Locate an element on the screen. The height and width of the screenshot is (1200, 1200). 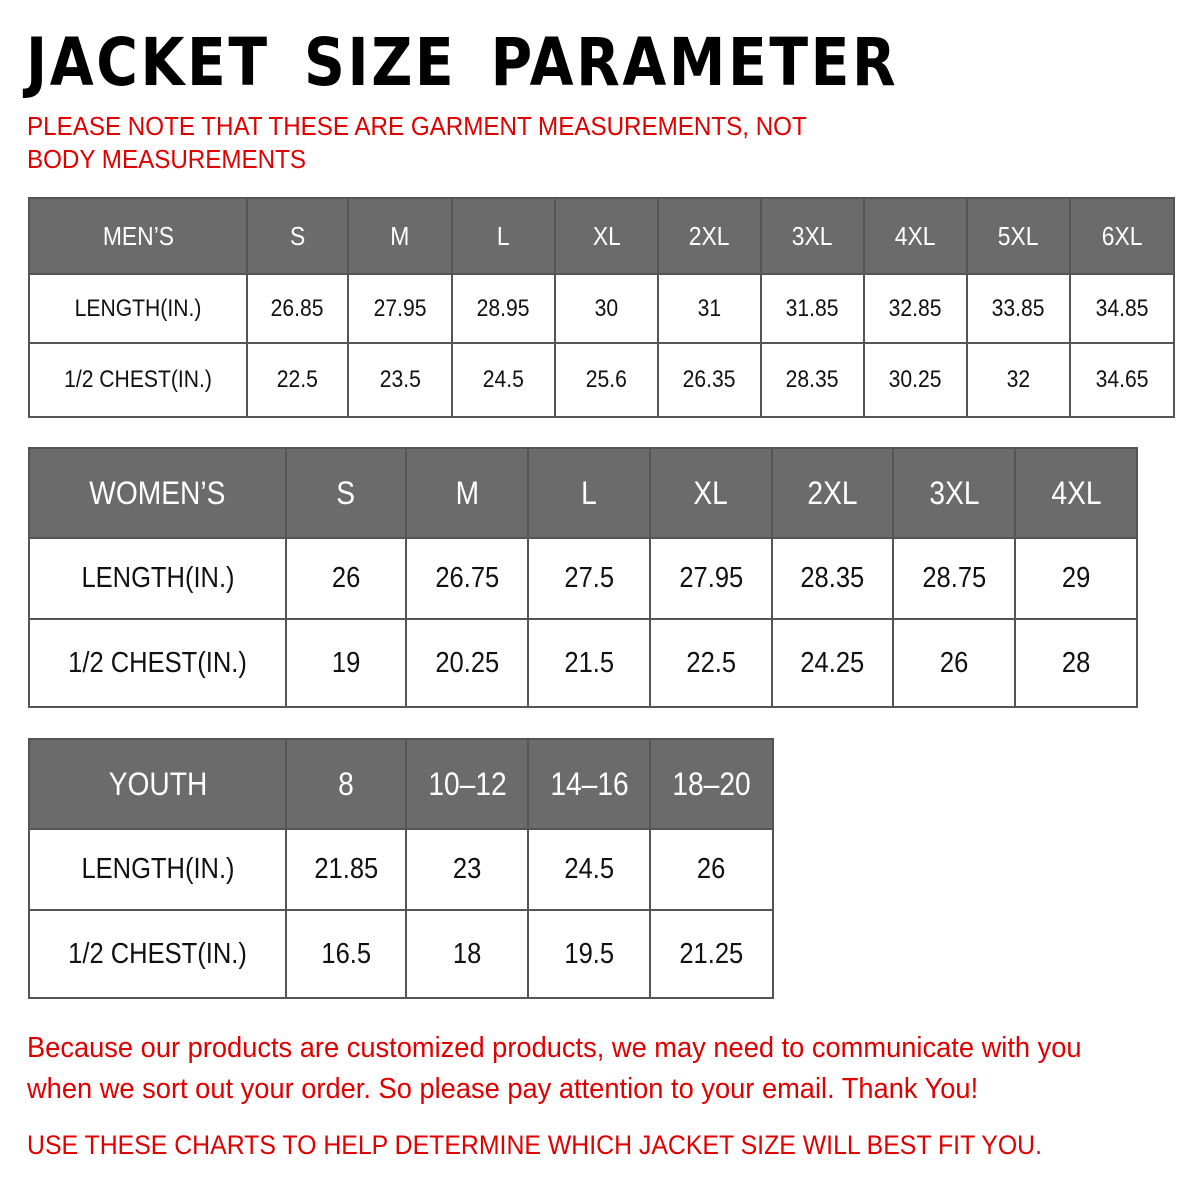
size-header-cell: 18–20 is located at coordinates (711, 784).